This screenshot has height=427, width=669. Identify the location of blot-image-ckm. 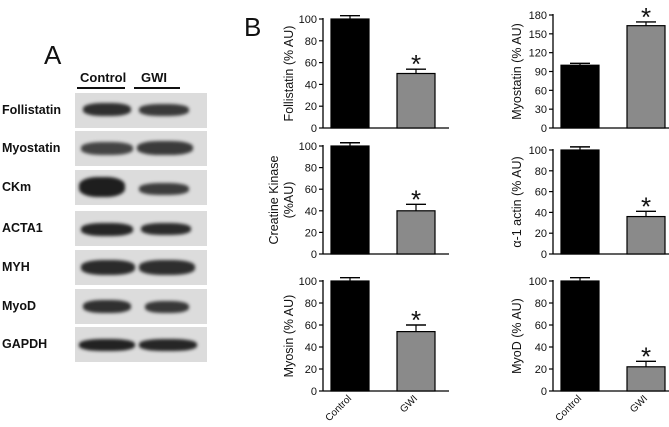
(141, 187).